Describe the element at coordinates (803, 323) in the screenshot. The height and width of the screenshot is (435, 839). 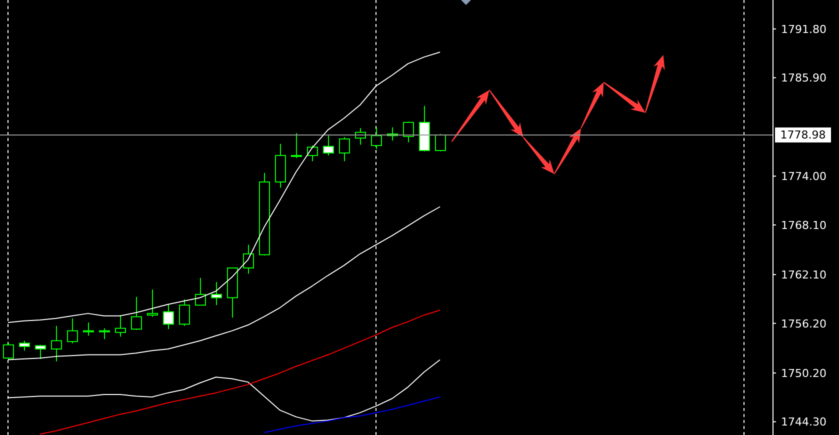
I see `y-tick-label: 1756.20` at that location.